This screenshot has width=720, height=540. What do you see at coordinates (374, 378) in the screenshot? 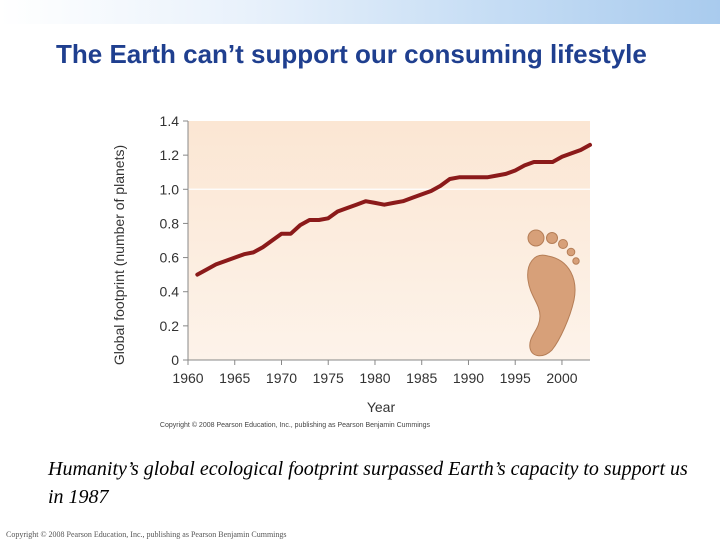
I see `x-tick-label: 1980` at bounding box center [374, 378].